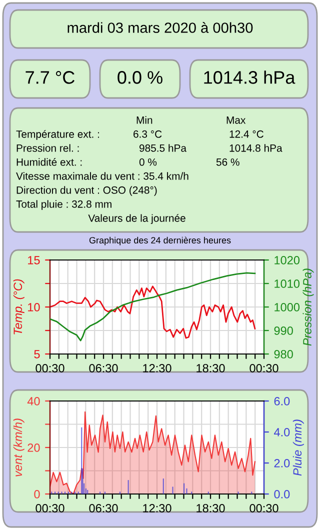  What do you see at coordinates (86, 191) in the screenshot?
I see `text: Direction du vent : OSO (248°)` at bounding box center [86, 191].